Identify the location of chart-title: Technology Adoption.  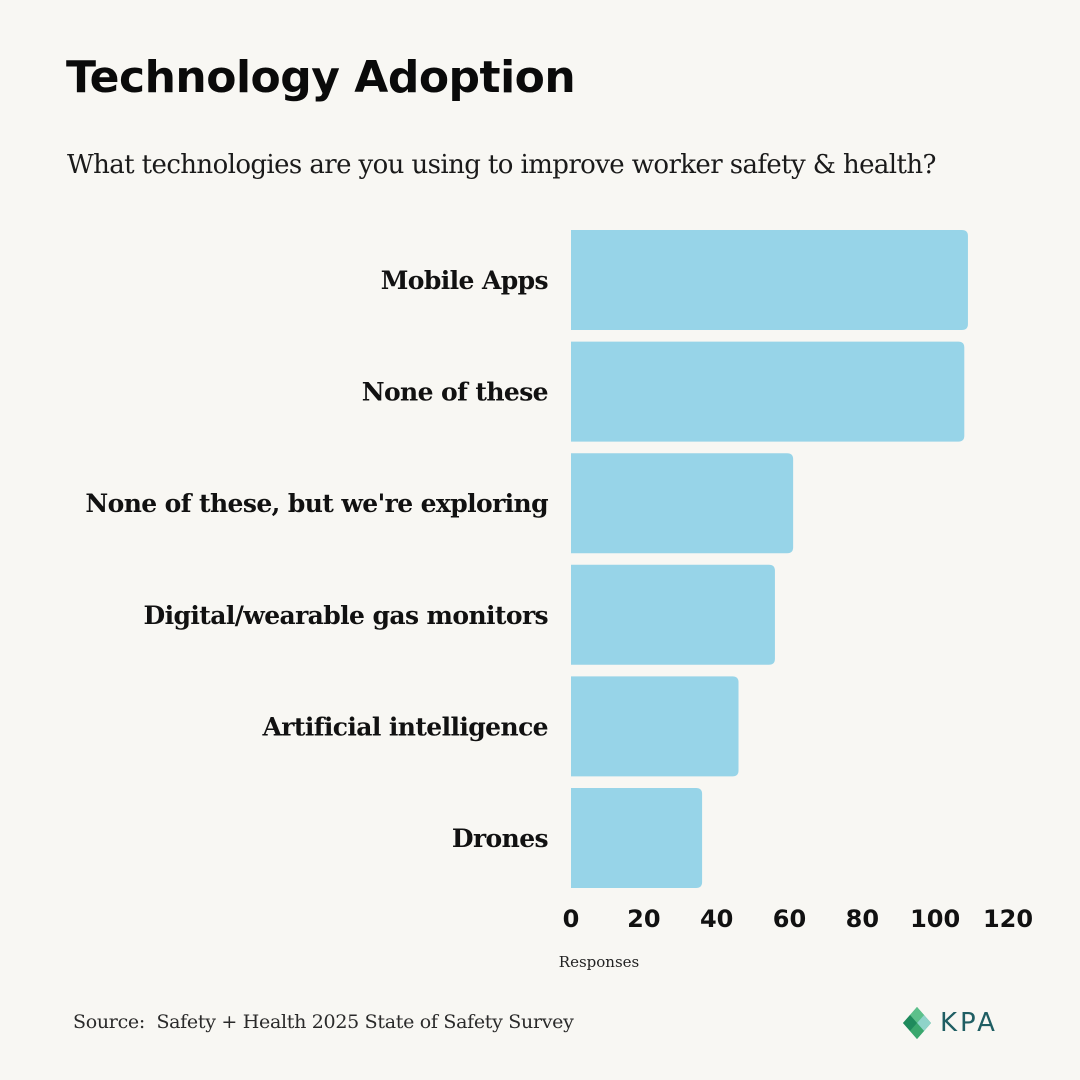
(321, 77).